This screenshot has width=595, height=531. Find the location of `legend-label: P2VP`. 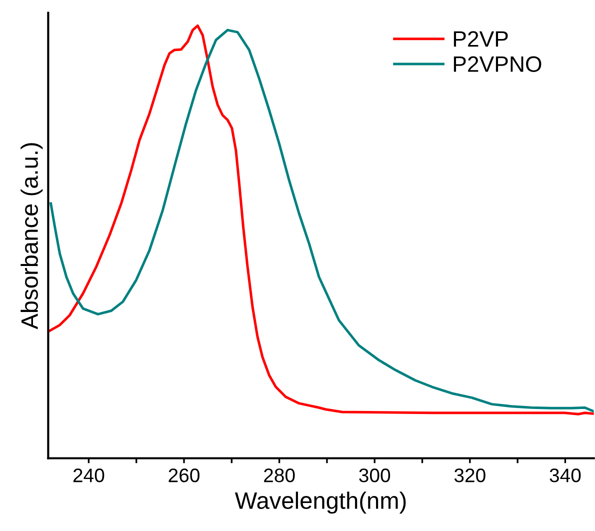

legend-label: P2VP is located at coordinates (481, 39).